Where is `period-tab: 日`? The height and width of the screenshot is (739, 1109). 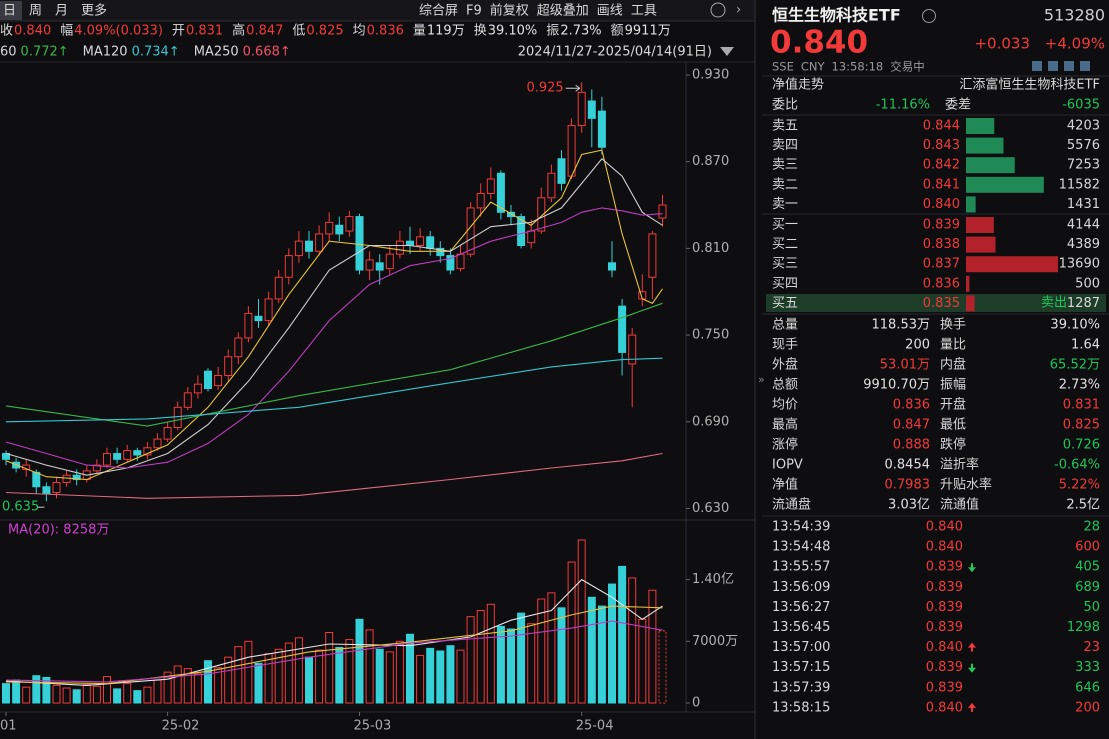
period-tab: 日 is located at coordinates (9, 11).